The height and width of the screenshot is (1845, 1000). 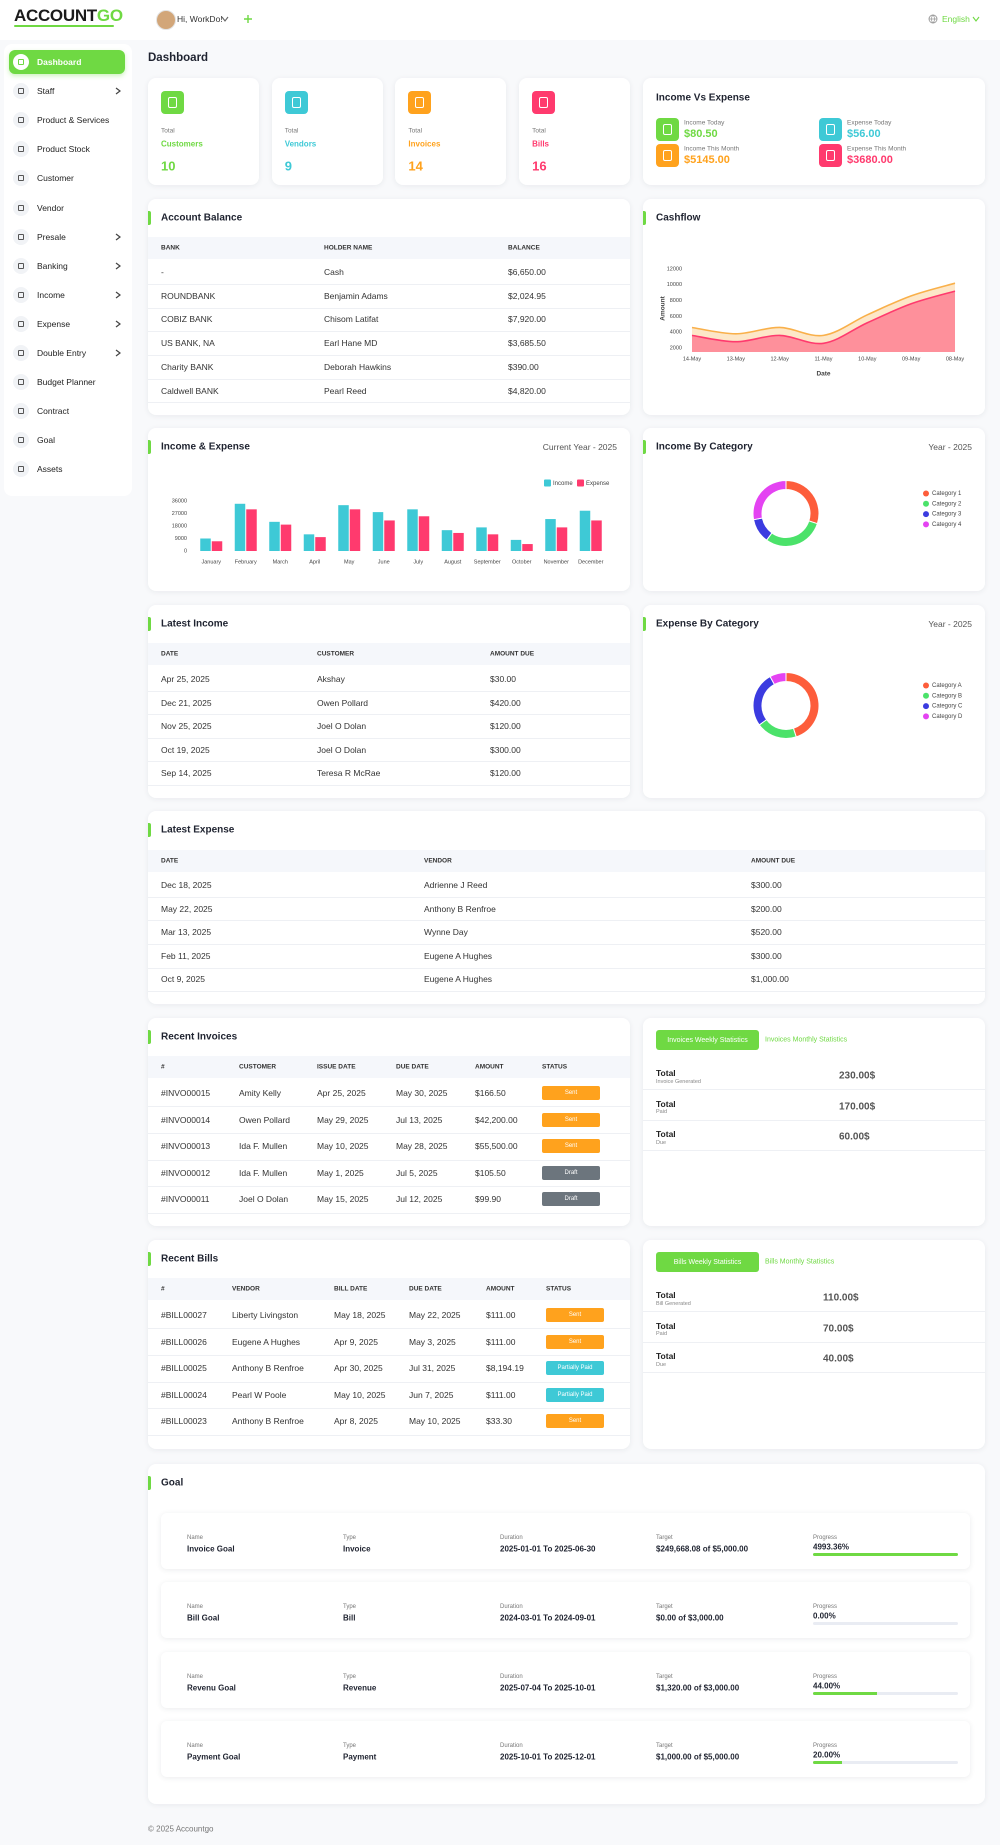 What do you see at coordinates (360, 1757) in the screenshot?
I see `goal-field-value: Payment` at bounding box center [360, 1757].